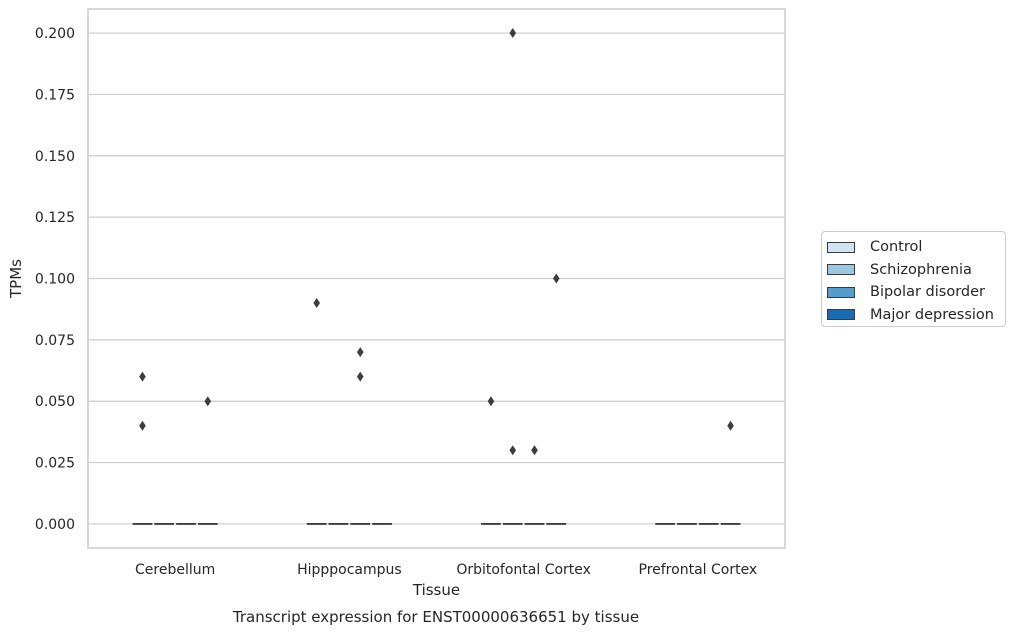 The image size is (1017, 634). What do you see at coordinates (55, 34) in the screenshot?
I see `y-tick-label: 0.200` at bounding box center [55, 34].